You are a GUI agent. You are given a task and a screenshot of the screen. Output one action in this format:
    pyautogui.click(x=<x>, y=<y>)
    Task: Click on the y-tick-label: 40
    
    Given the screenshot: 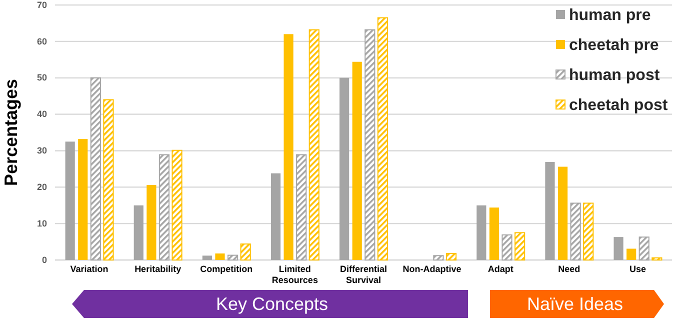 What is the action you would take?
    pyautogui.click(x=41, y=114)
    